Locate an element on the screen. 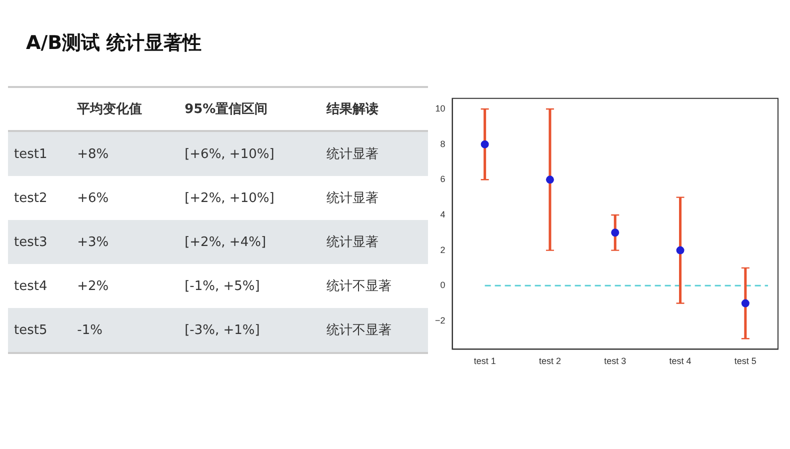  category-label: test4 is located at coordinates (31, 286).